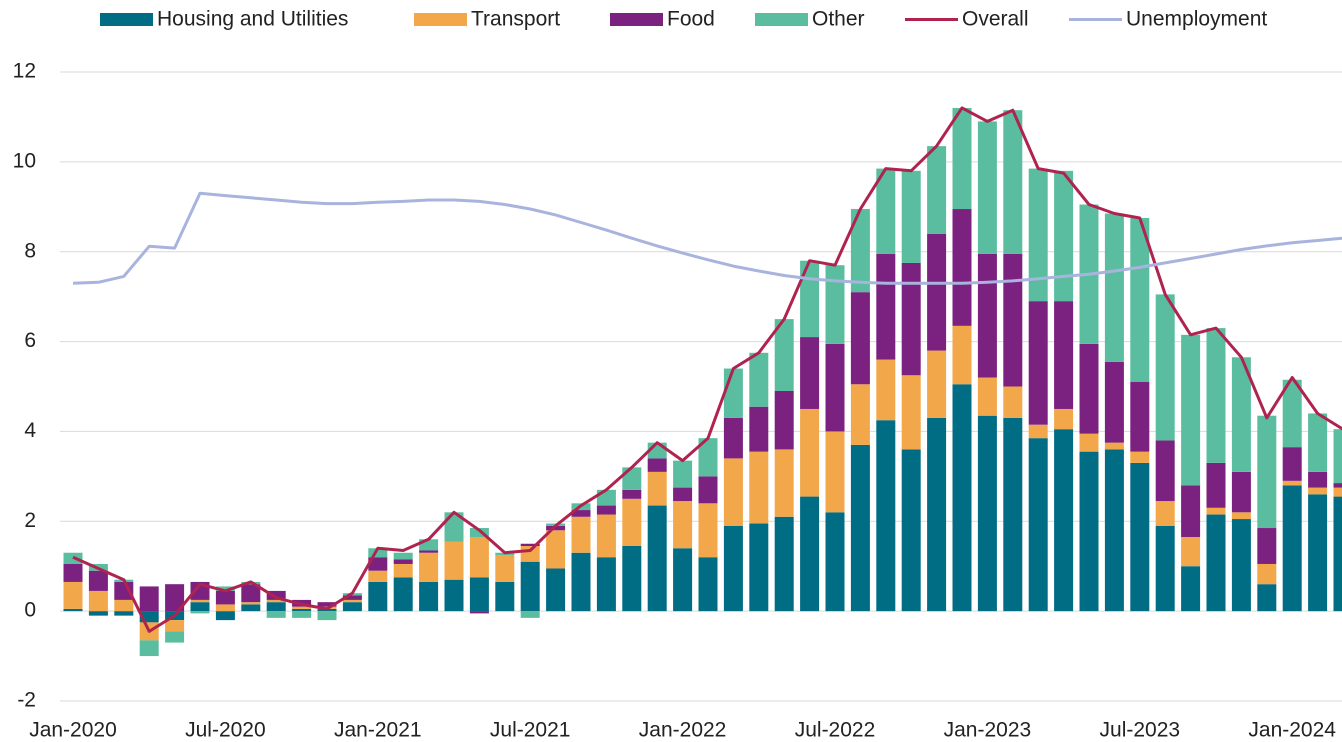 The height and width of the screenshot is (742, 1342). Describe the element at coordinates (378, 730) in the screenshot. I see `x-tick-label: Jan-2021` at that location.